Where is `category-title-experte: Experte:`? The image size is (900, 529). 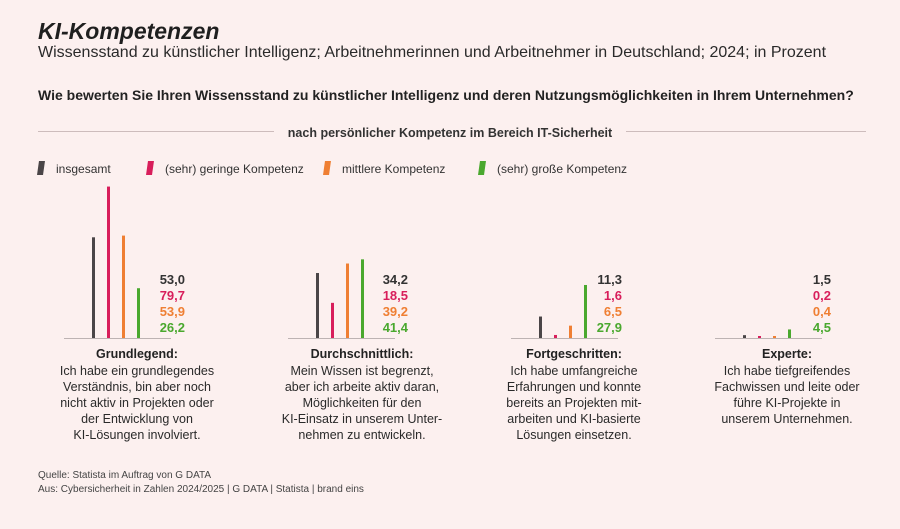 category-title-experte: Experte: is located at coordinates (787, 354).